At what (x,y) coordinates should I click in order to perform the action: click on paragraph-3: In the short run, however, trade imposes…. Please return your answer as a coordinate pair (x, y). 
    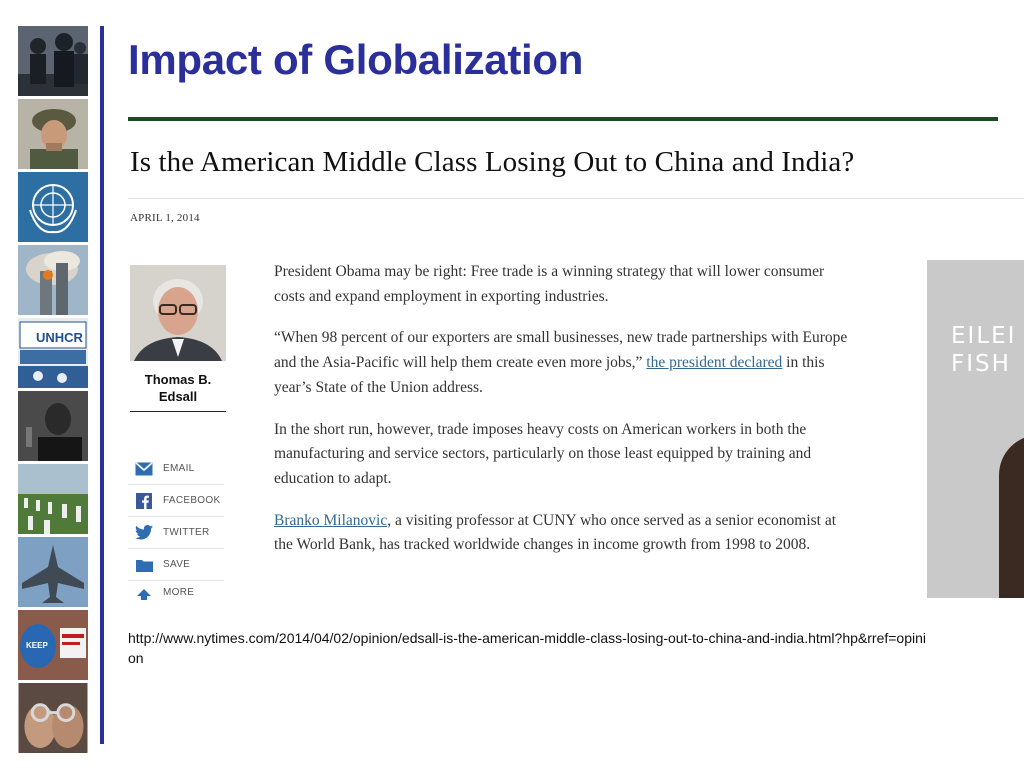
    Looking at the image, I should click on (543, 453).